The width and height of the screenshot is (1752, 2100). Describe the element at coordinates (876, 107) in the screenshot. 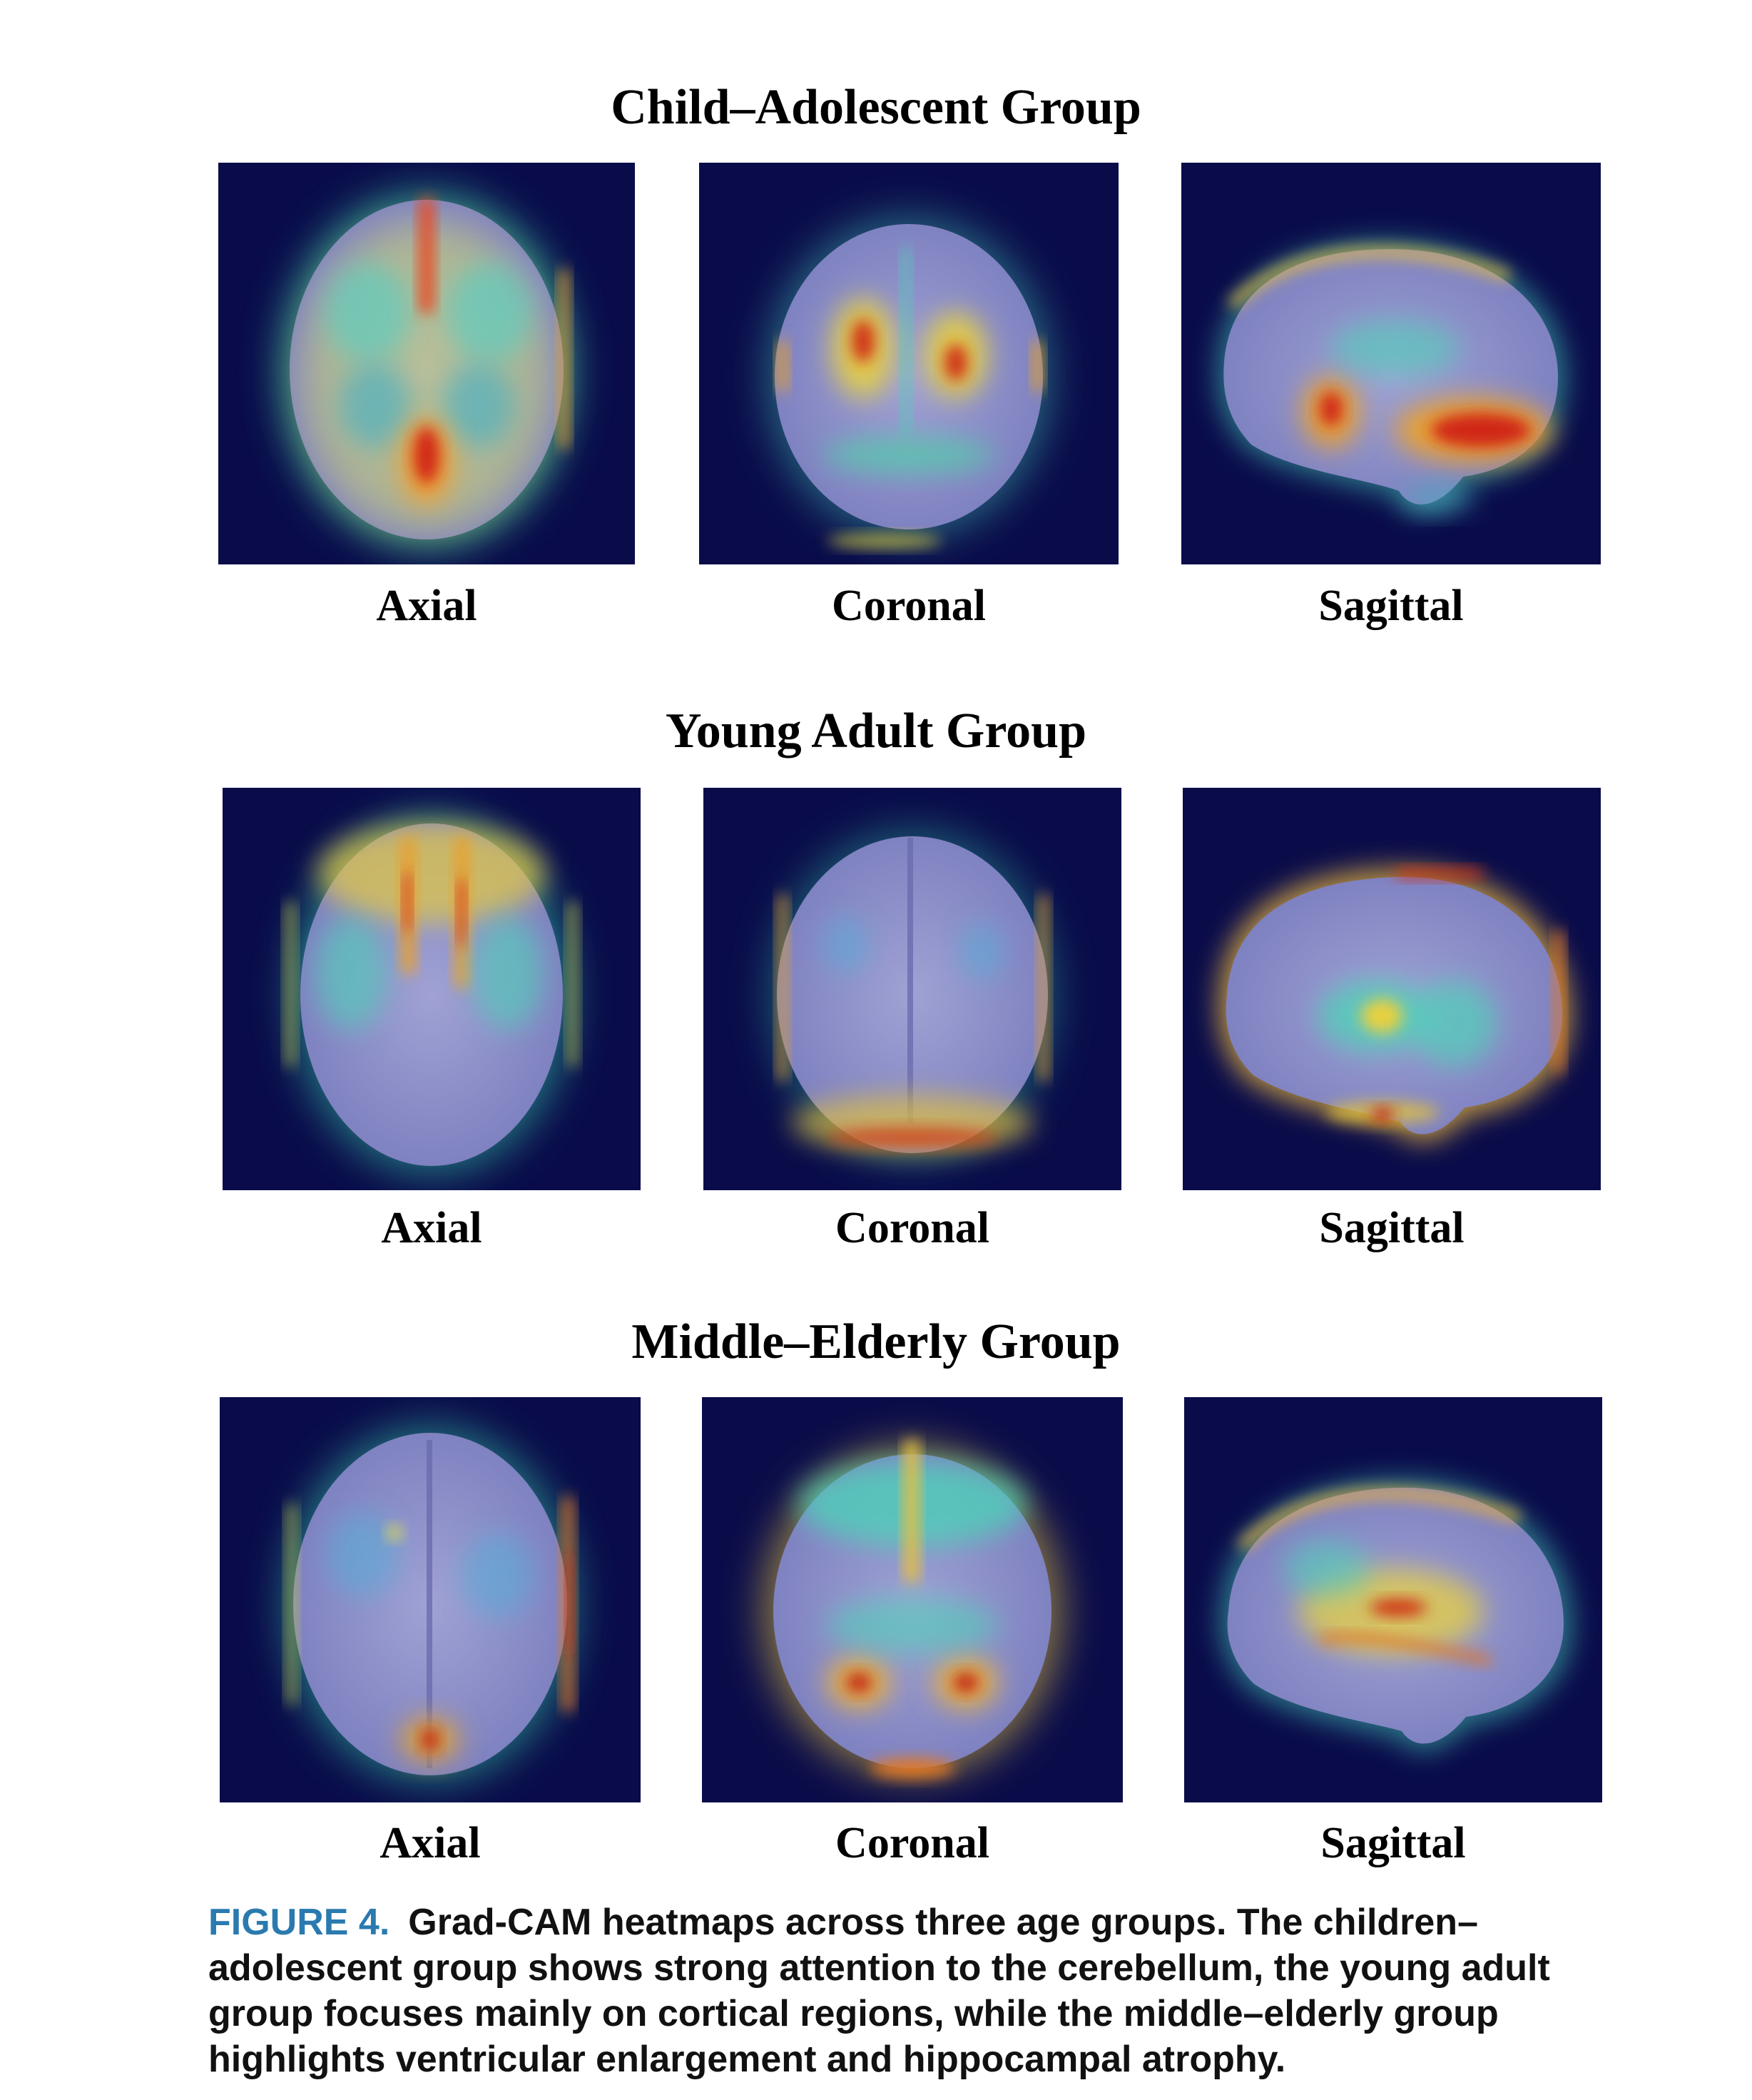

I see `group-title-child-adolescent: Child–Adolescent Group` at that location.